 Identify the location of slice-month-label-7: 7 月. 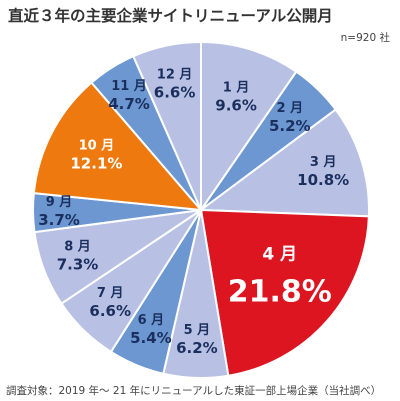
(110, 293).